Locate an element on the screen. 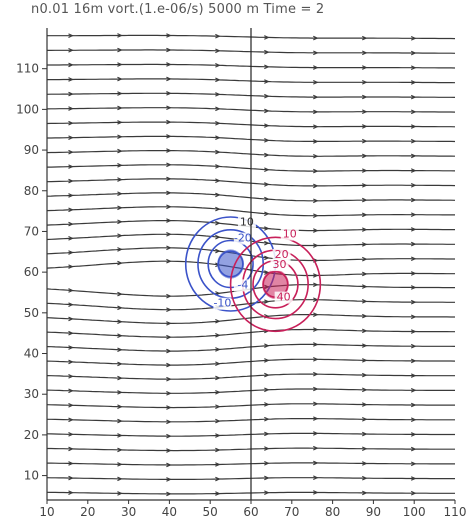  contour-label: -10 is located at coordinates (222, 303).